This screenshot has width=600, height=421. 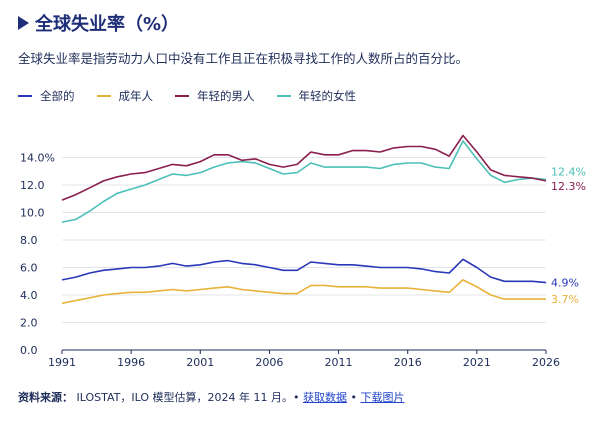 I want to click on legend-item-total: 全部的, so click(x=46, y=96).